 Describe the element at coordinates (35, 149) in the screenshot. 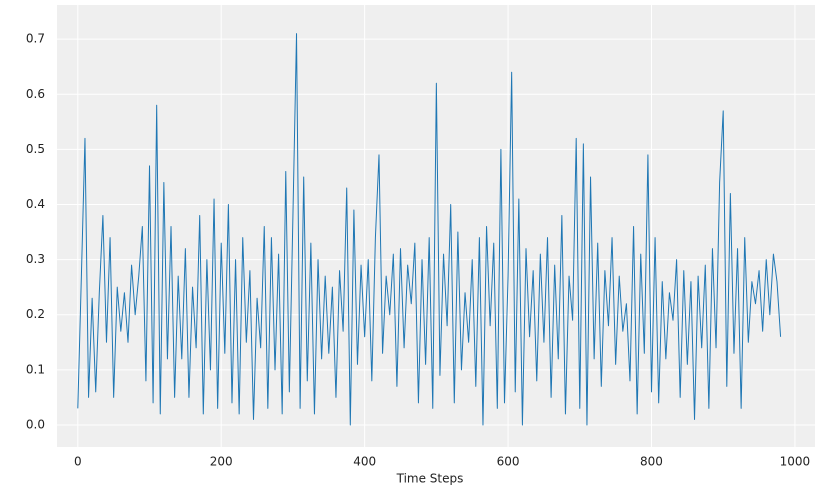

I see `y-tick-label: 0.5` at that location.